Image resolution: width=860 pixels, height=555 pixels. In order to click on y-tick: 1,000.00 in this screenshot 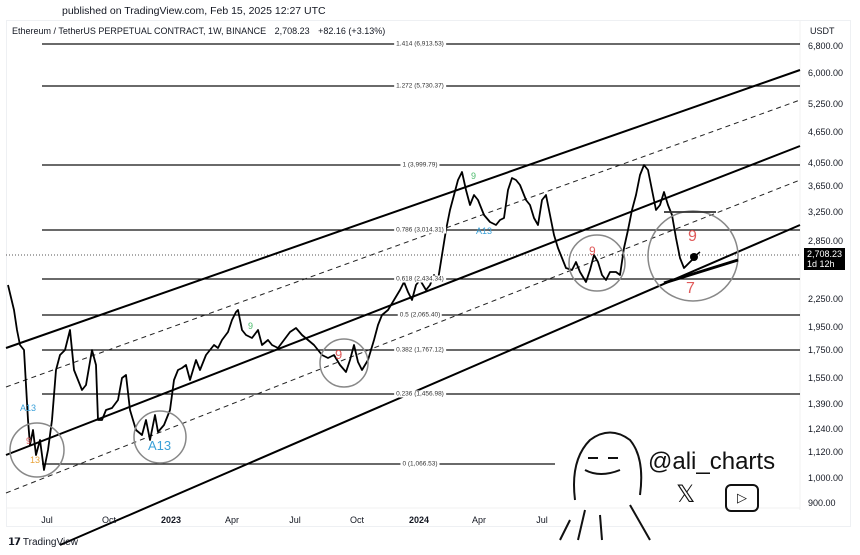, I will do `click(826, 478)`.